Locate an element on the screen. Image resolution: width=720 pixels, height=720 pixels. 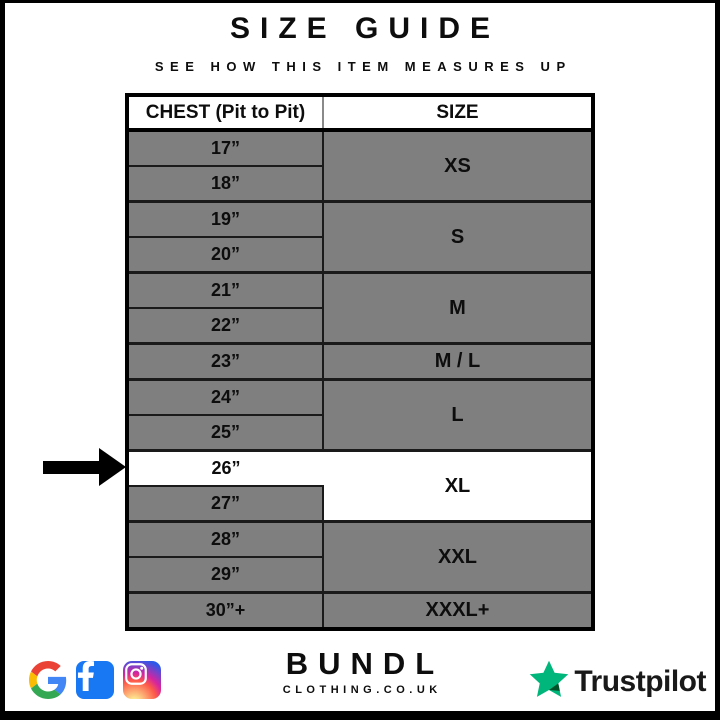
table-row: 27” is located at coordinates (360, 503).